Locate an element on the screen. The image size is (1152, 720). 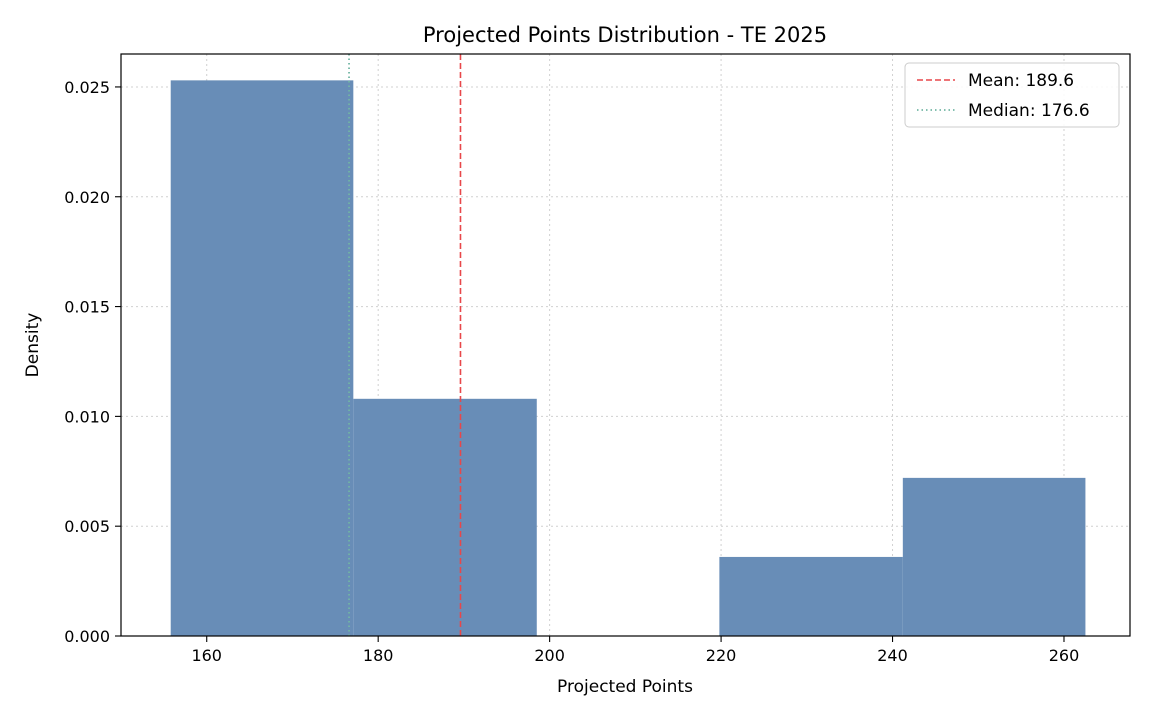
y-tick-label-3: 0.015 is located at coordinates (87, 307).